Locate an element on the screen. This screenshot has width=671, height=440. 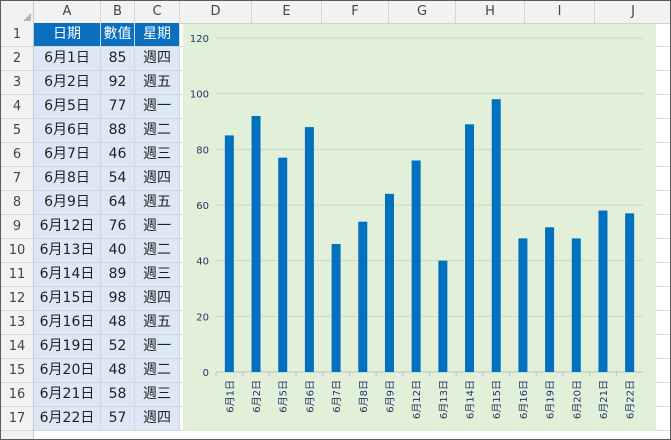
value-cell: 46 is located at coordinates (118, 155).